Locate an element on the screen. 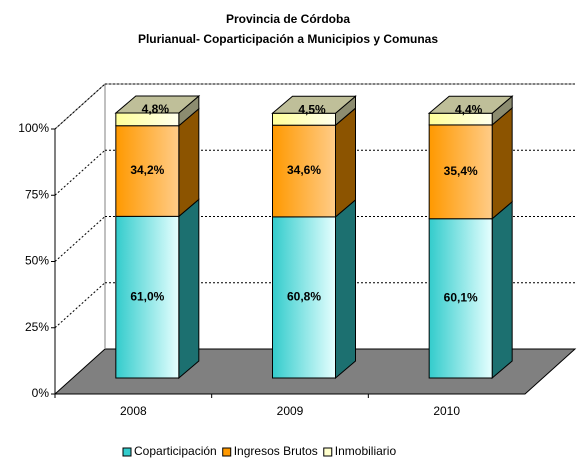  y-tick-label: 75% is located at coordinates (37, 194).